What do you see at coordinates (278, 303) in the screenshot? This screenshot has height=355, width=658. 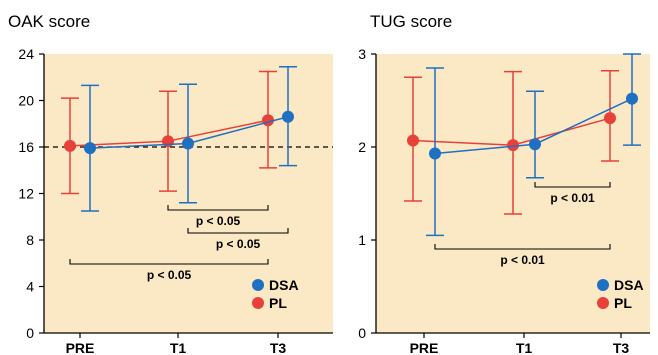 I see `panel1-legend-label-pl: PL` at bounding box center [278, 303].